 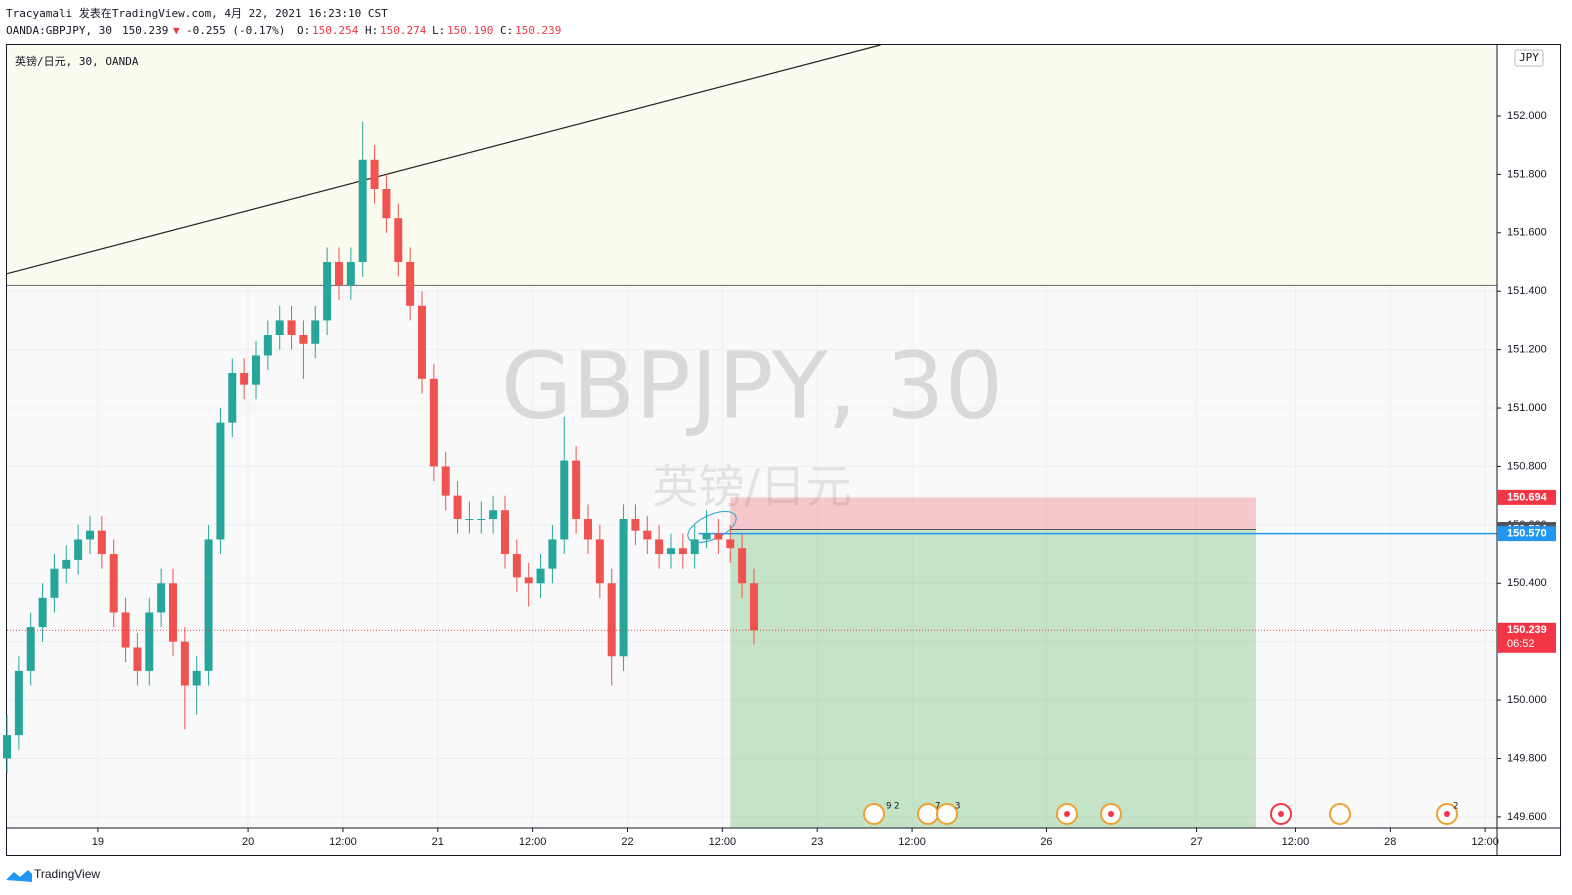 I want to click on x-tick-label: 23, so click(x=817, y=842).